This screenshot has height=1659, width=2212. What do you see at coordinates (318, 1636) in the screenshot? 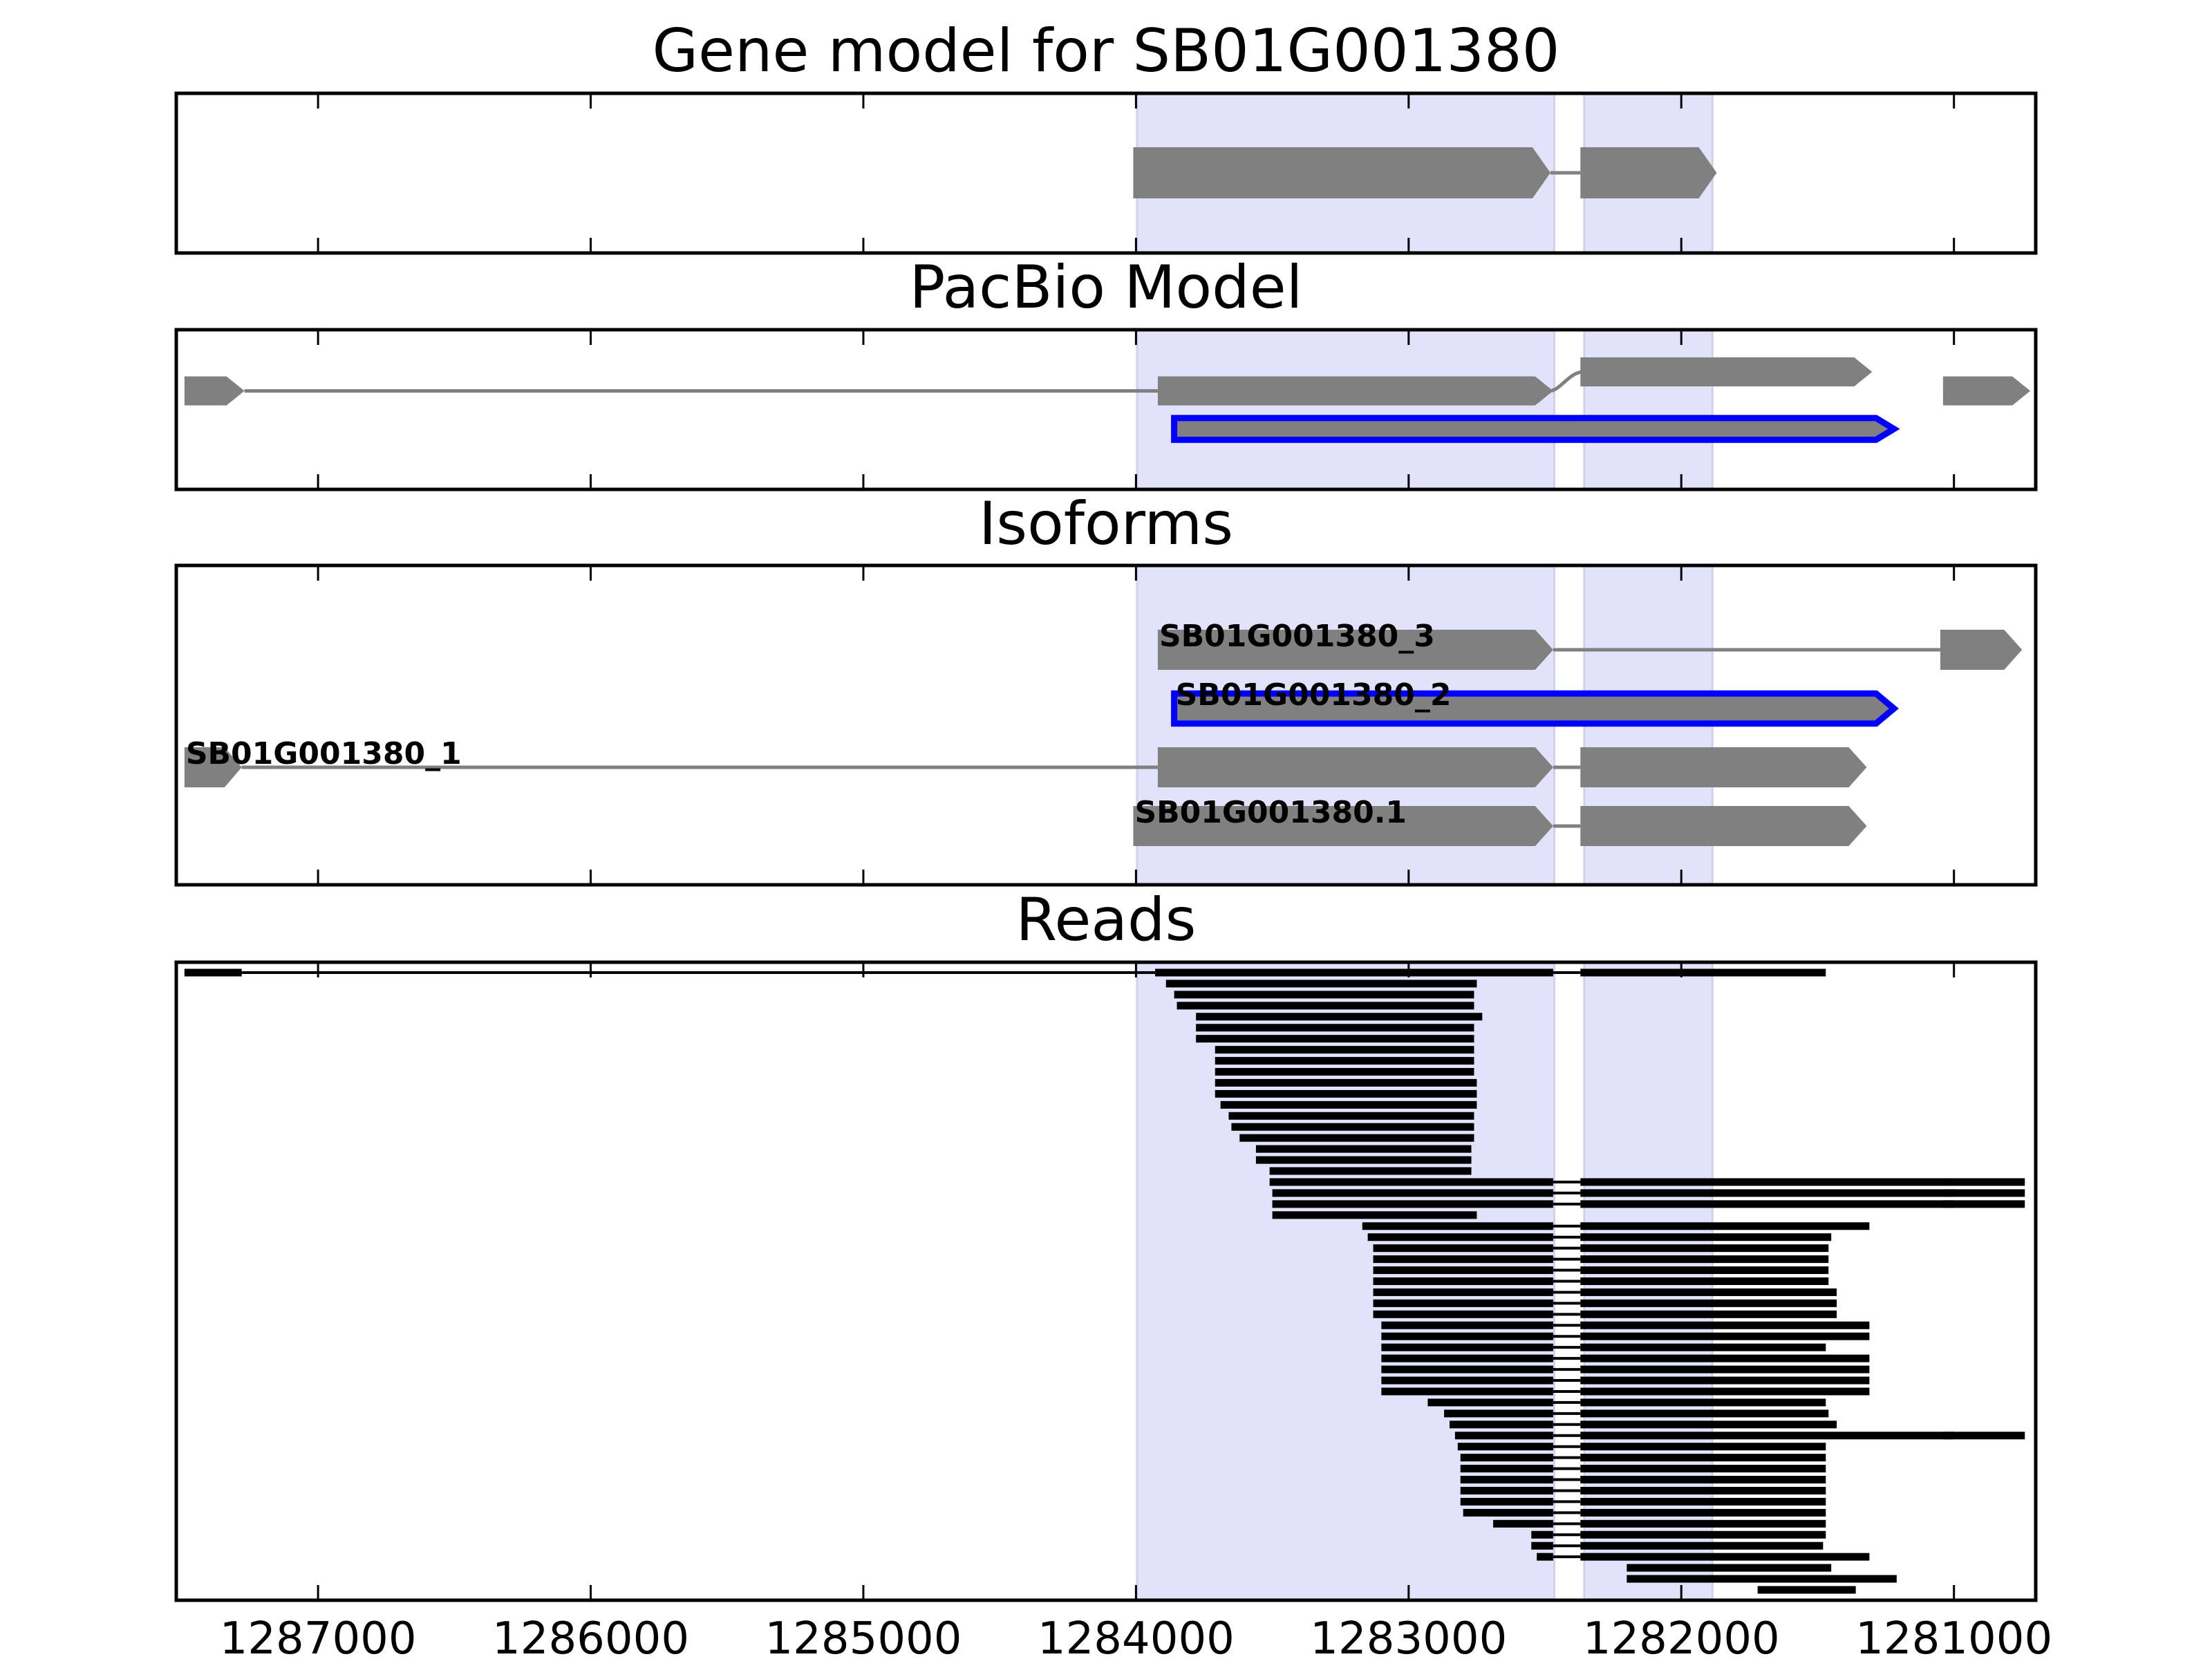
I see `x-tick-label: 1287000` at bounding box center [318, 1636].